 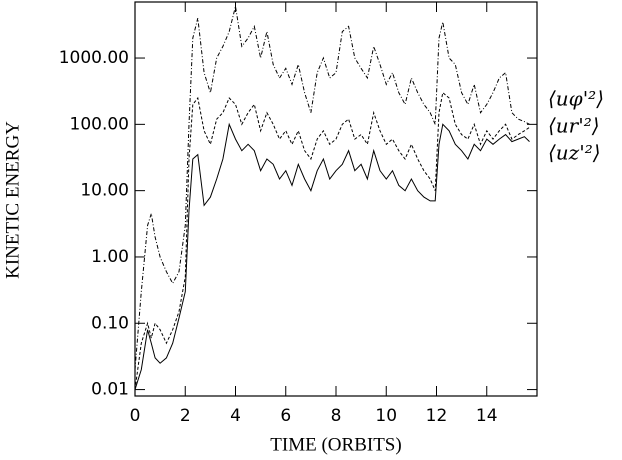 What do you see at coordinates (487, 416) in the screenshot?
I see `x-tick-label: 14` at bounding box center [487, 416].